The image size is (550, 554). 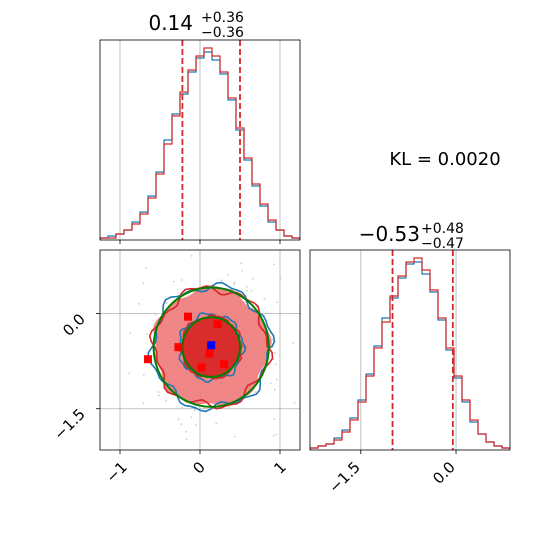 I want to click on title-param-2-sub: −0.47, so click(x=442, y=244).